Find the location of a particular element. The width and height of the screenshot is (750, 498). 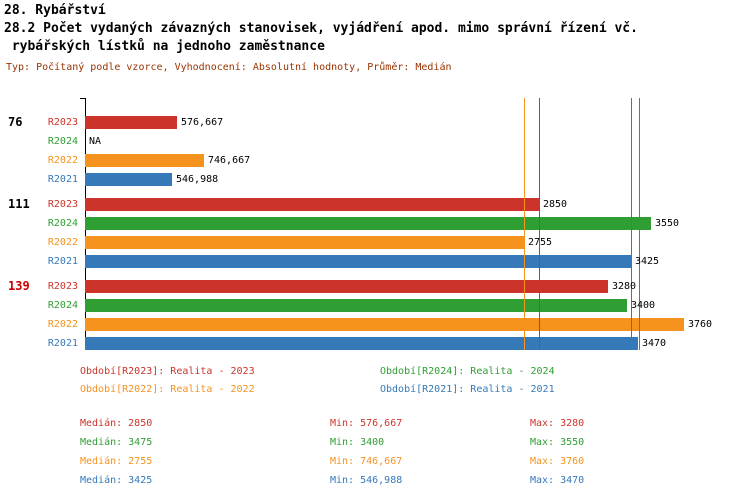

stat-median-r2024: Medián: 3475 is located at coordinates (116, 442).